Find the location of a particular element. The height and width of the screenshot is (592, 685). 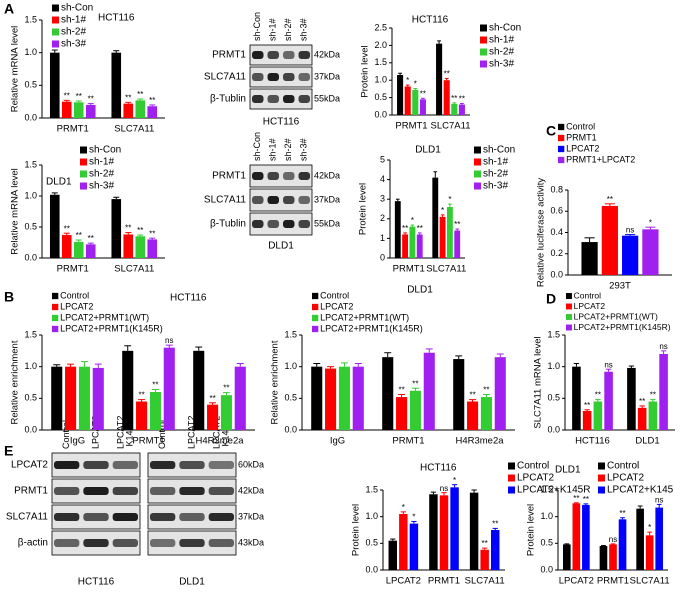

blot-lane-label: sh-2# is located at coordinates (288, 29).